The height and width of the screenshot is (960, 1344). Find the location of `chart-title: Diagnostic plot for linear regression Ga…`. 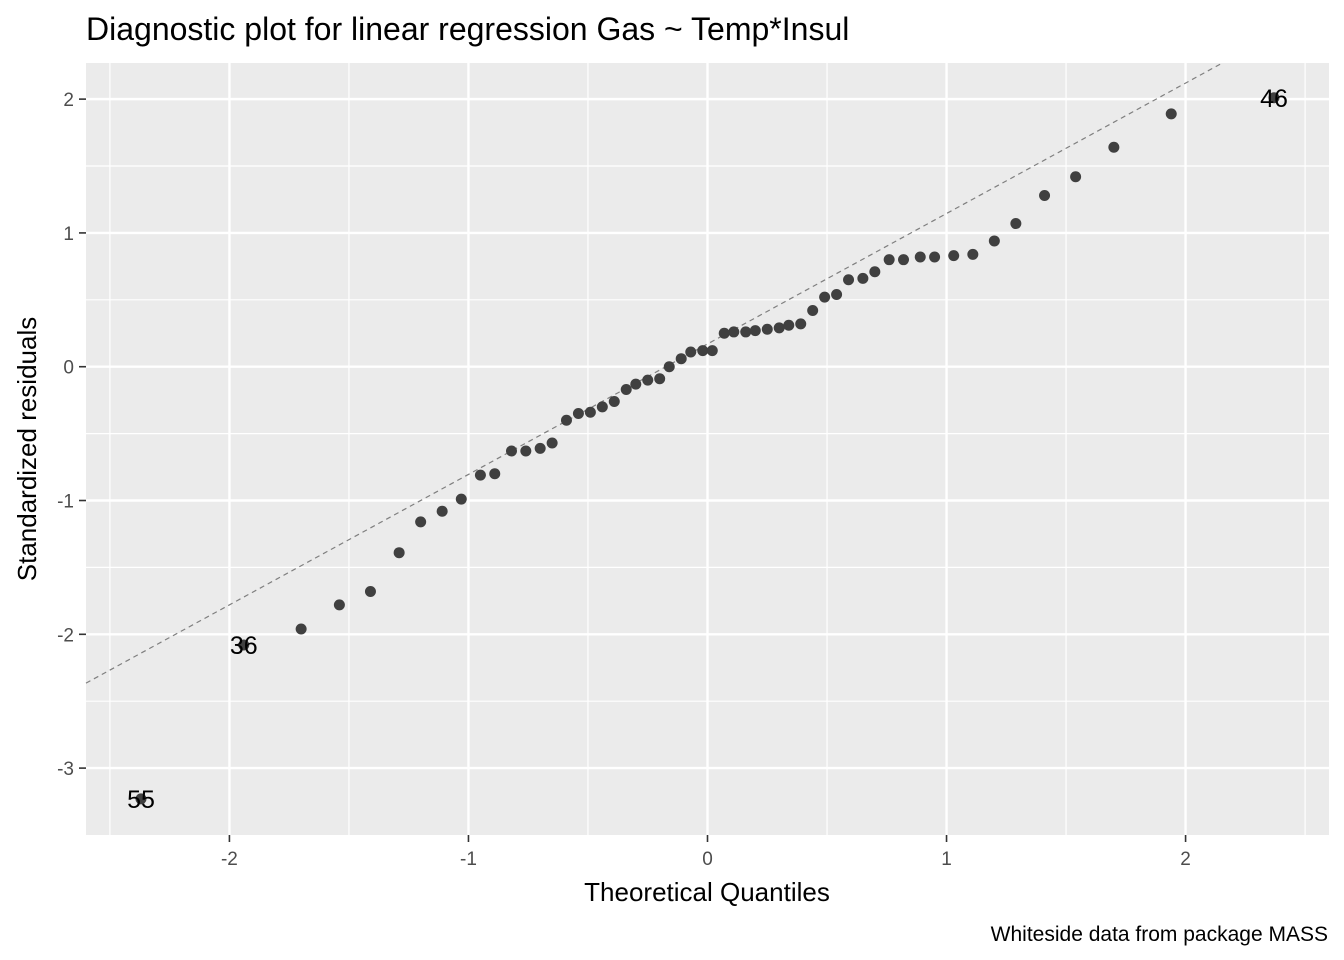

chart-title: Diagnostic plot for linear regression Ga… is located at coordinates (467, 29).